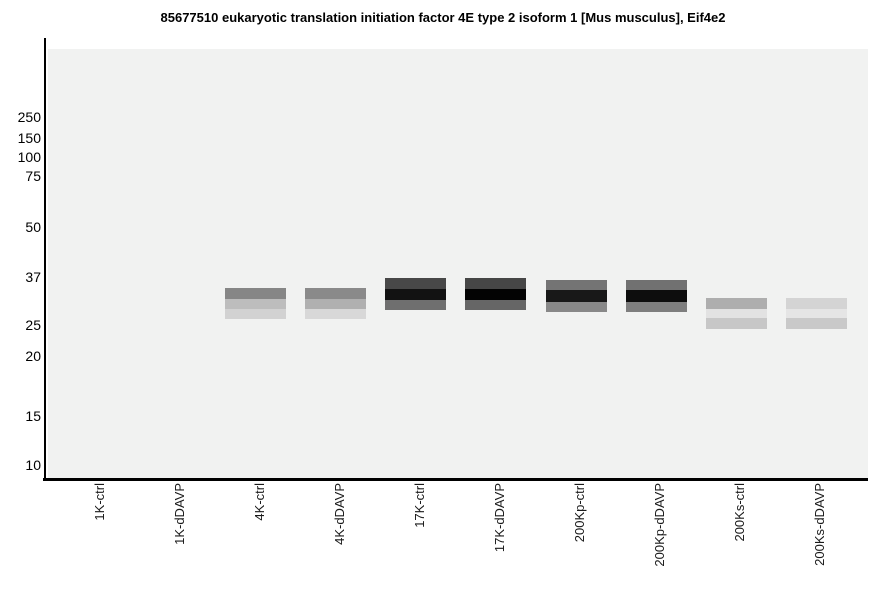  What do you see at coordinates (419, 505) in the screenshot?
I see `lane-label-17K-ctrl: 17K-ctrl` at bounding box center [419, 505].